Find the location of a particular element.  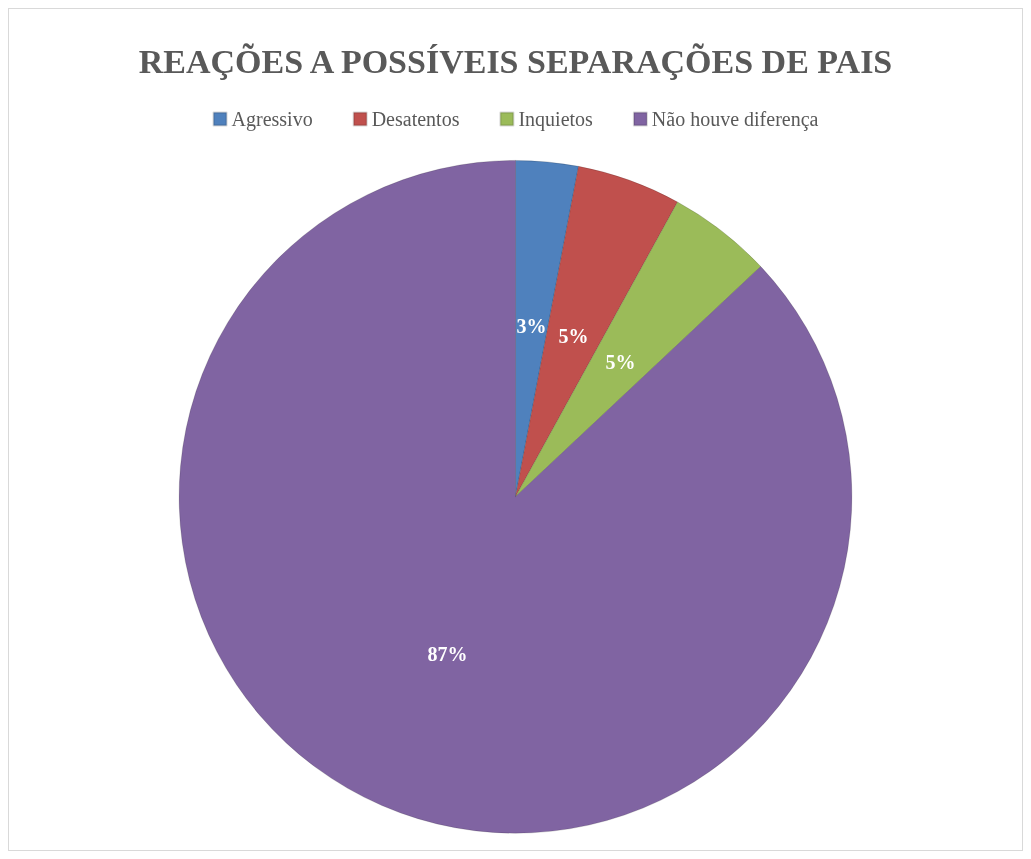

chart-title: REAÇÕES A POSSÍVEIS SEPARAÇÕES DE PAIS is located at coordinates (515, 61).